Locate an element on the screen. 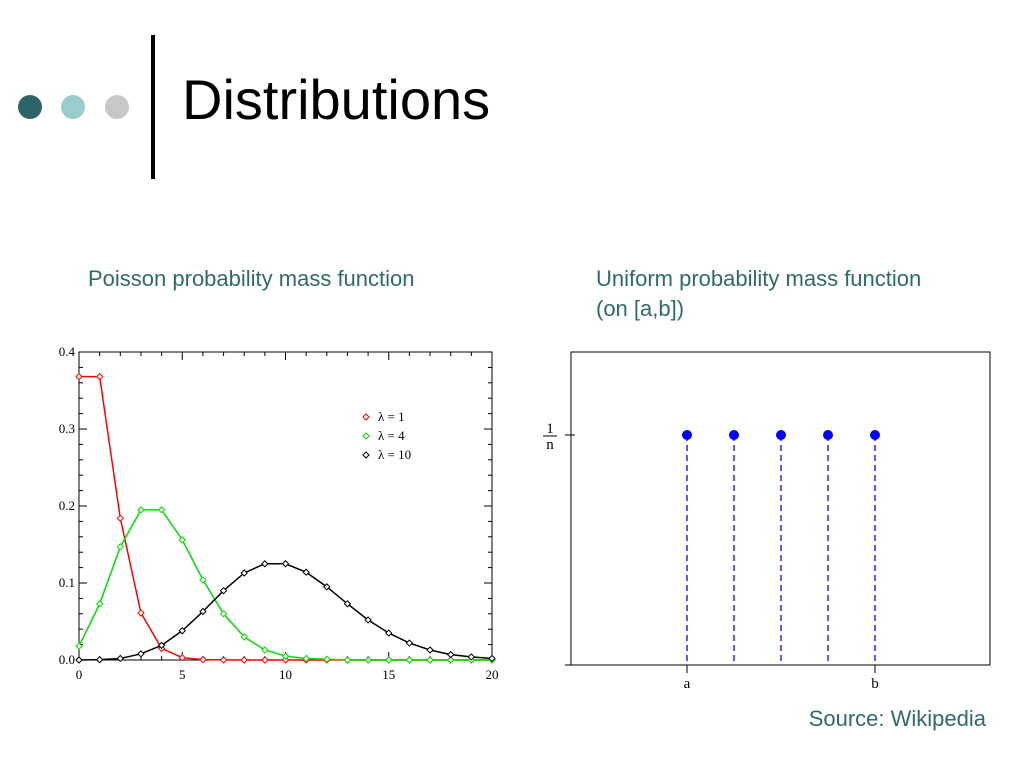 The width and height of the screenshot is (1024, 768). poisson-y-tick-label: 0.4 is located at coordinates (67, 351).